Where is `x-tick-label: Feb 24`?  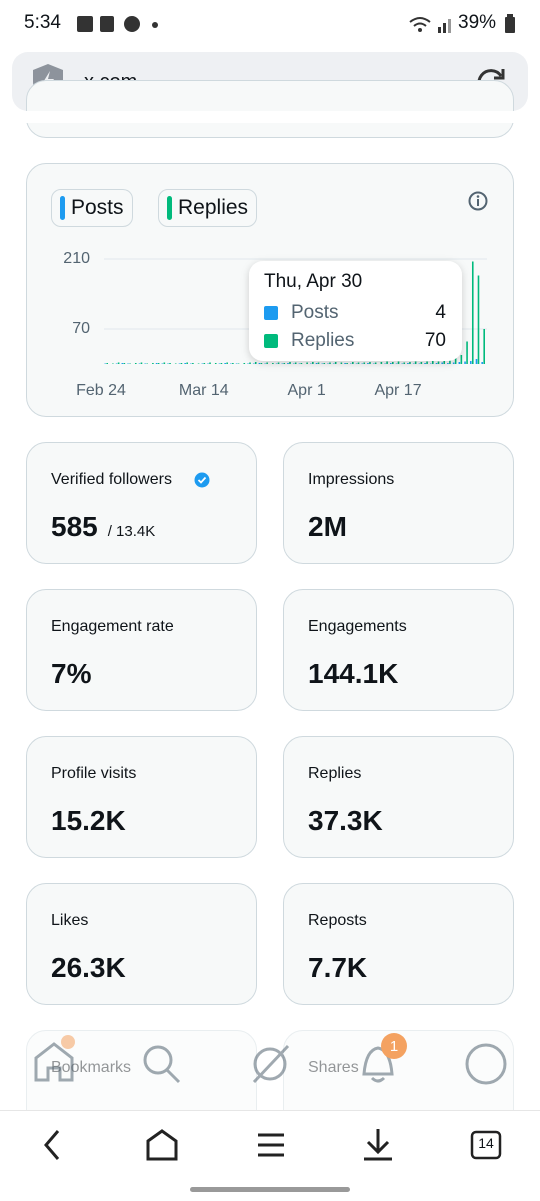
x-tick-label: Feb 24 is located at coordinates (101, 390).